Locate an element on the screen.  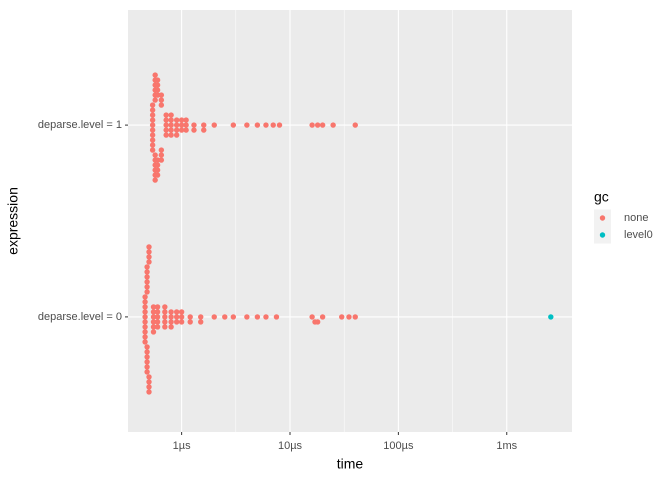
y-axis-title: expression is located at coordinates (13, 221).